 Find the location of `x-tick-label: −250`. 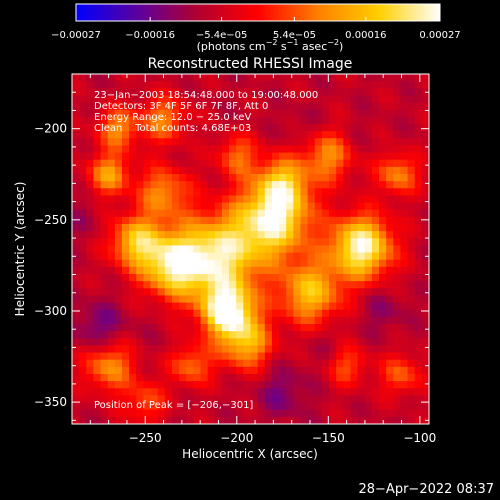

x-tick-label: −250 is located at coordinates (145, 438).